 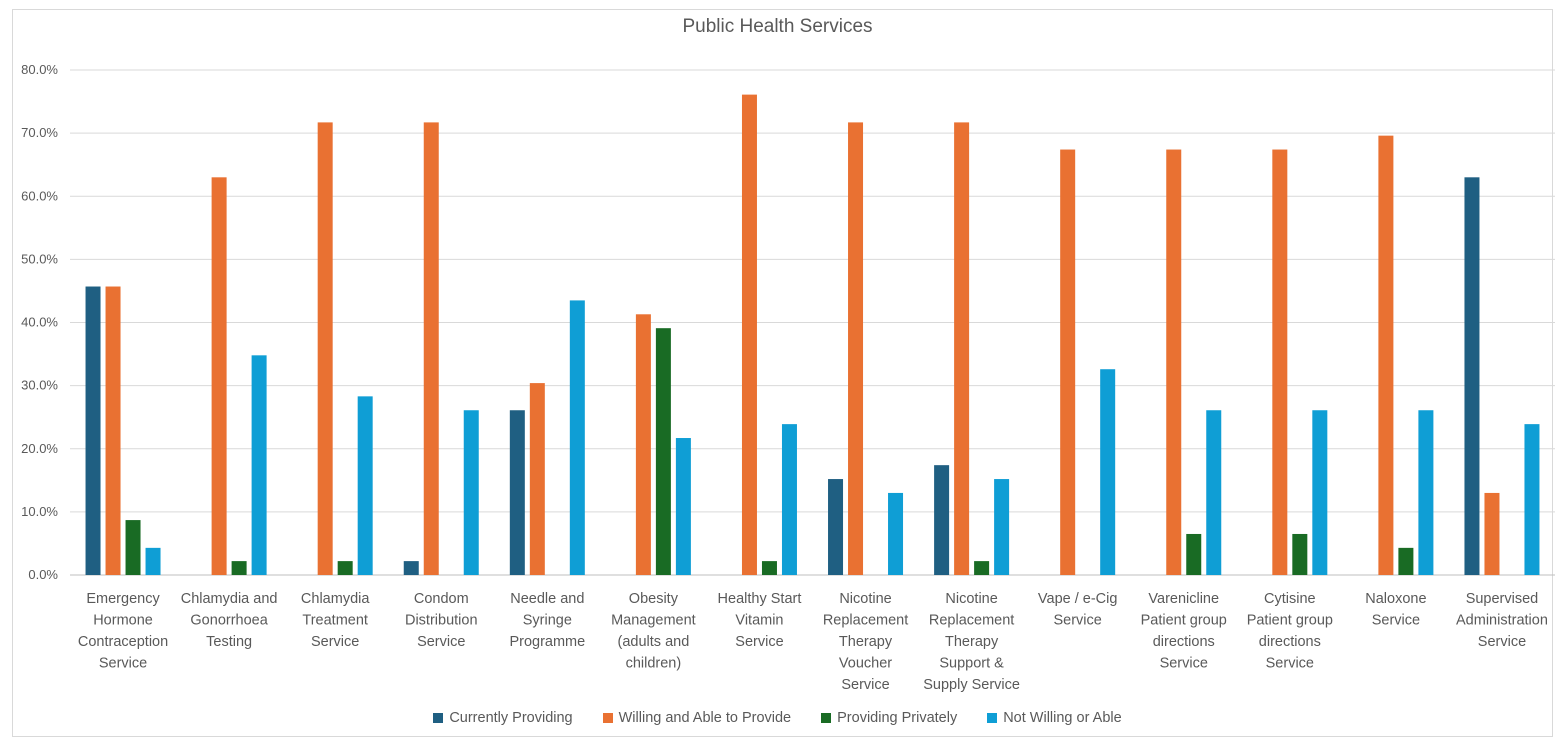 I want to click on x-tick-label: Gonorrhoea, so click(x=229, y=621).